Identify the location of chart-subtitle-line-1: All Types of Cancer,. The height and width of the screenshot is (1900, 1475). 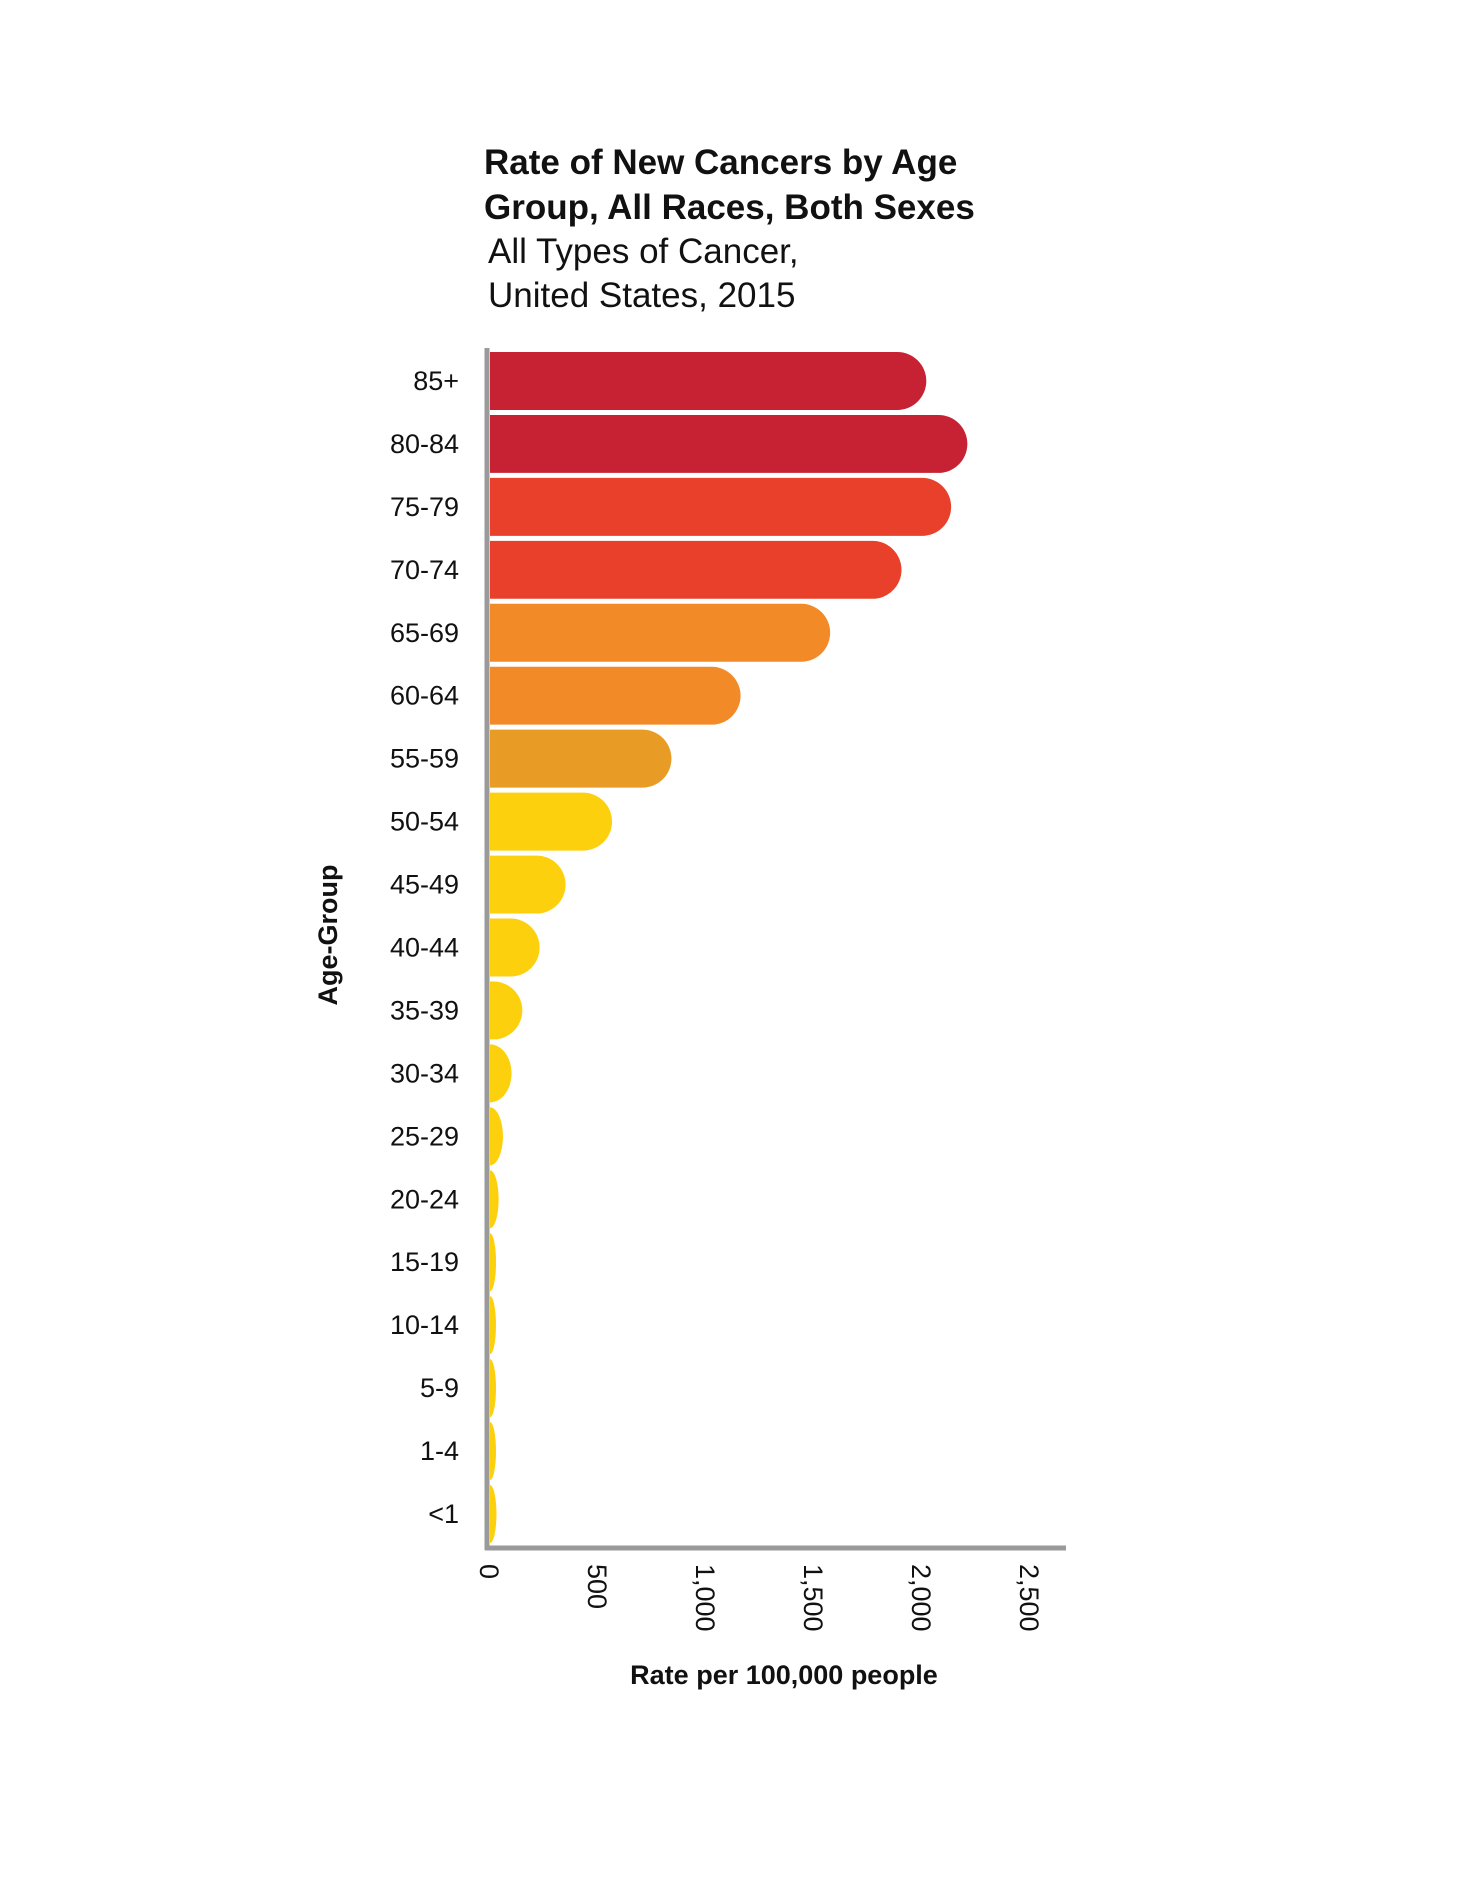
(643, 251).